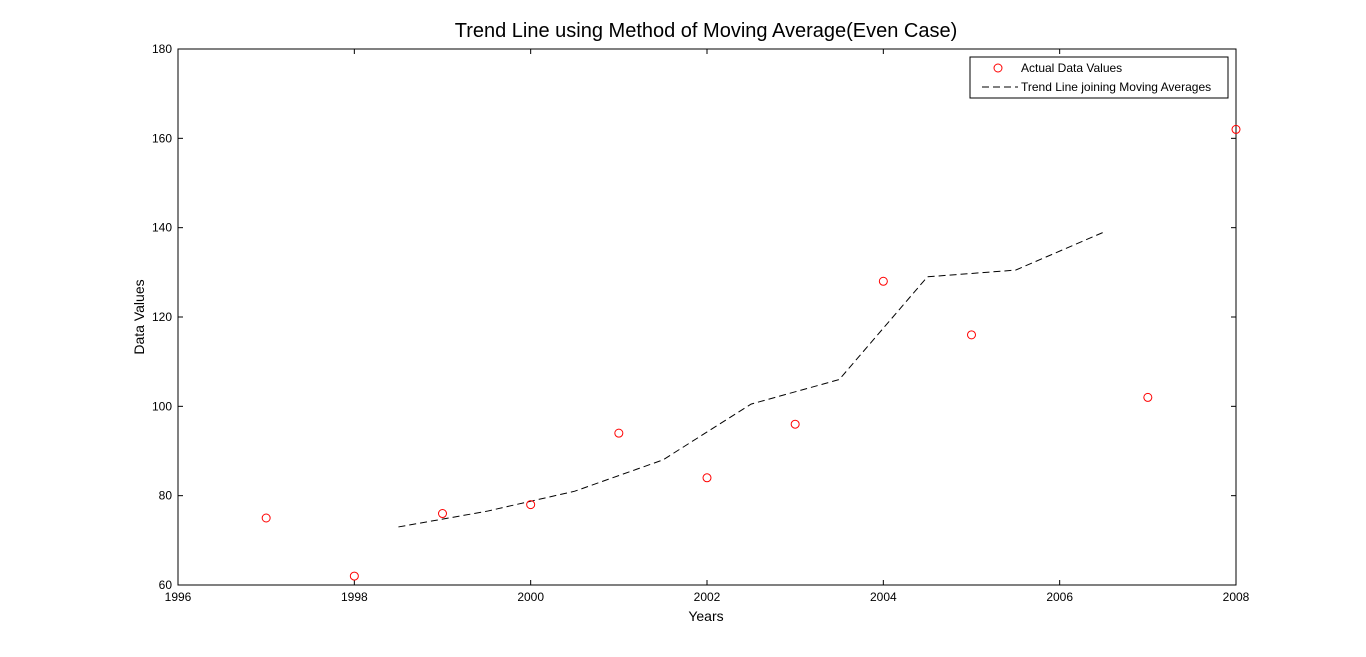 The height and width of the screenshot is (657, 1366). What do you see at coordinates (530, 597) in the screenshot?
I see `x-tick-label: 2000` at bounding box center [530, 597].